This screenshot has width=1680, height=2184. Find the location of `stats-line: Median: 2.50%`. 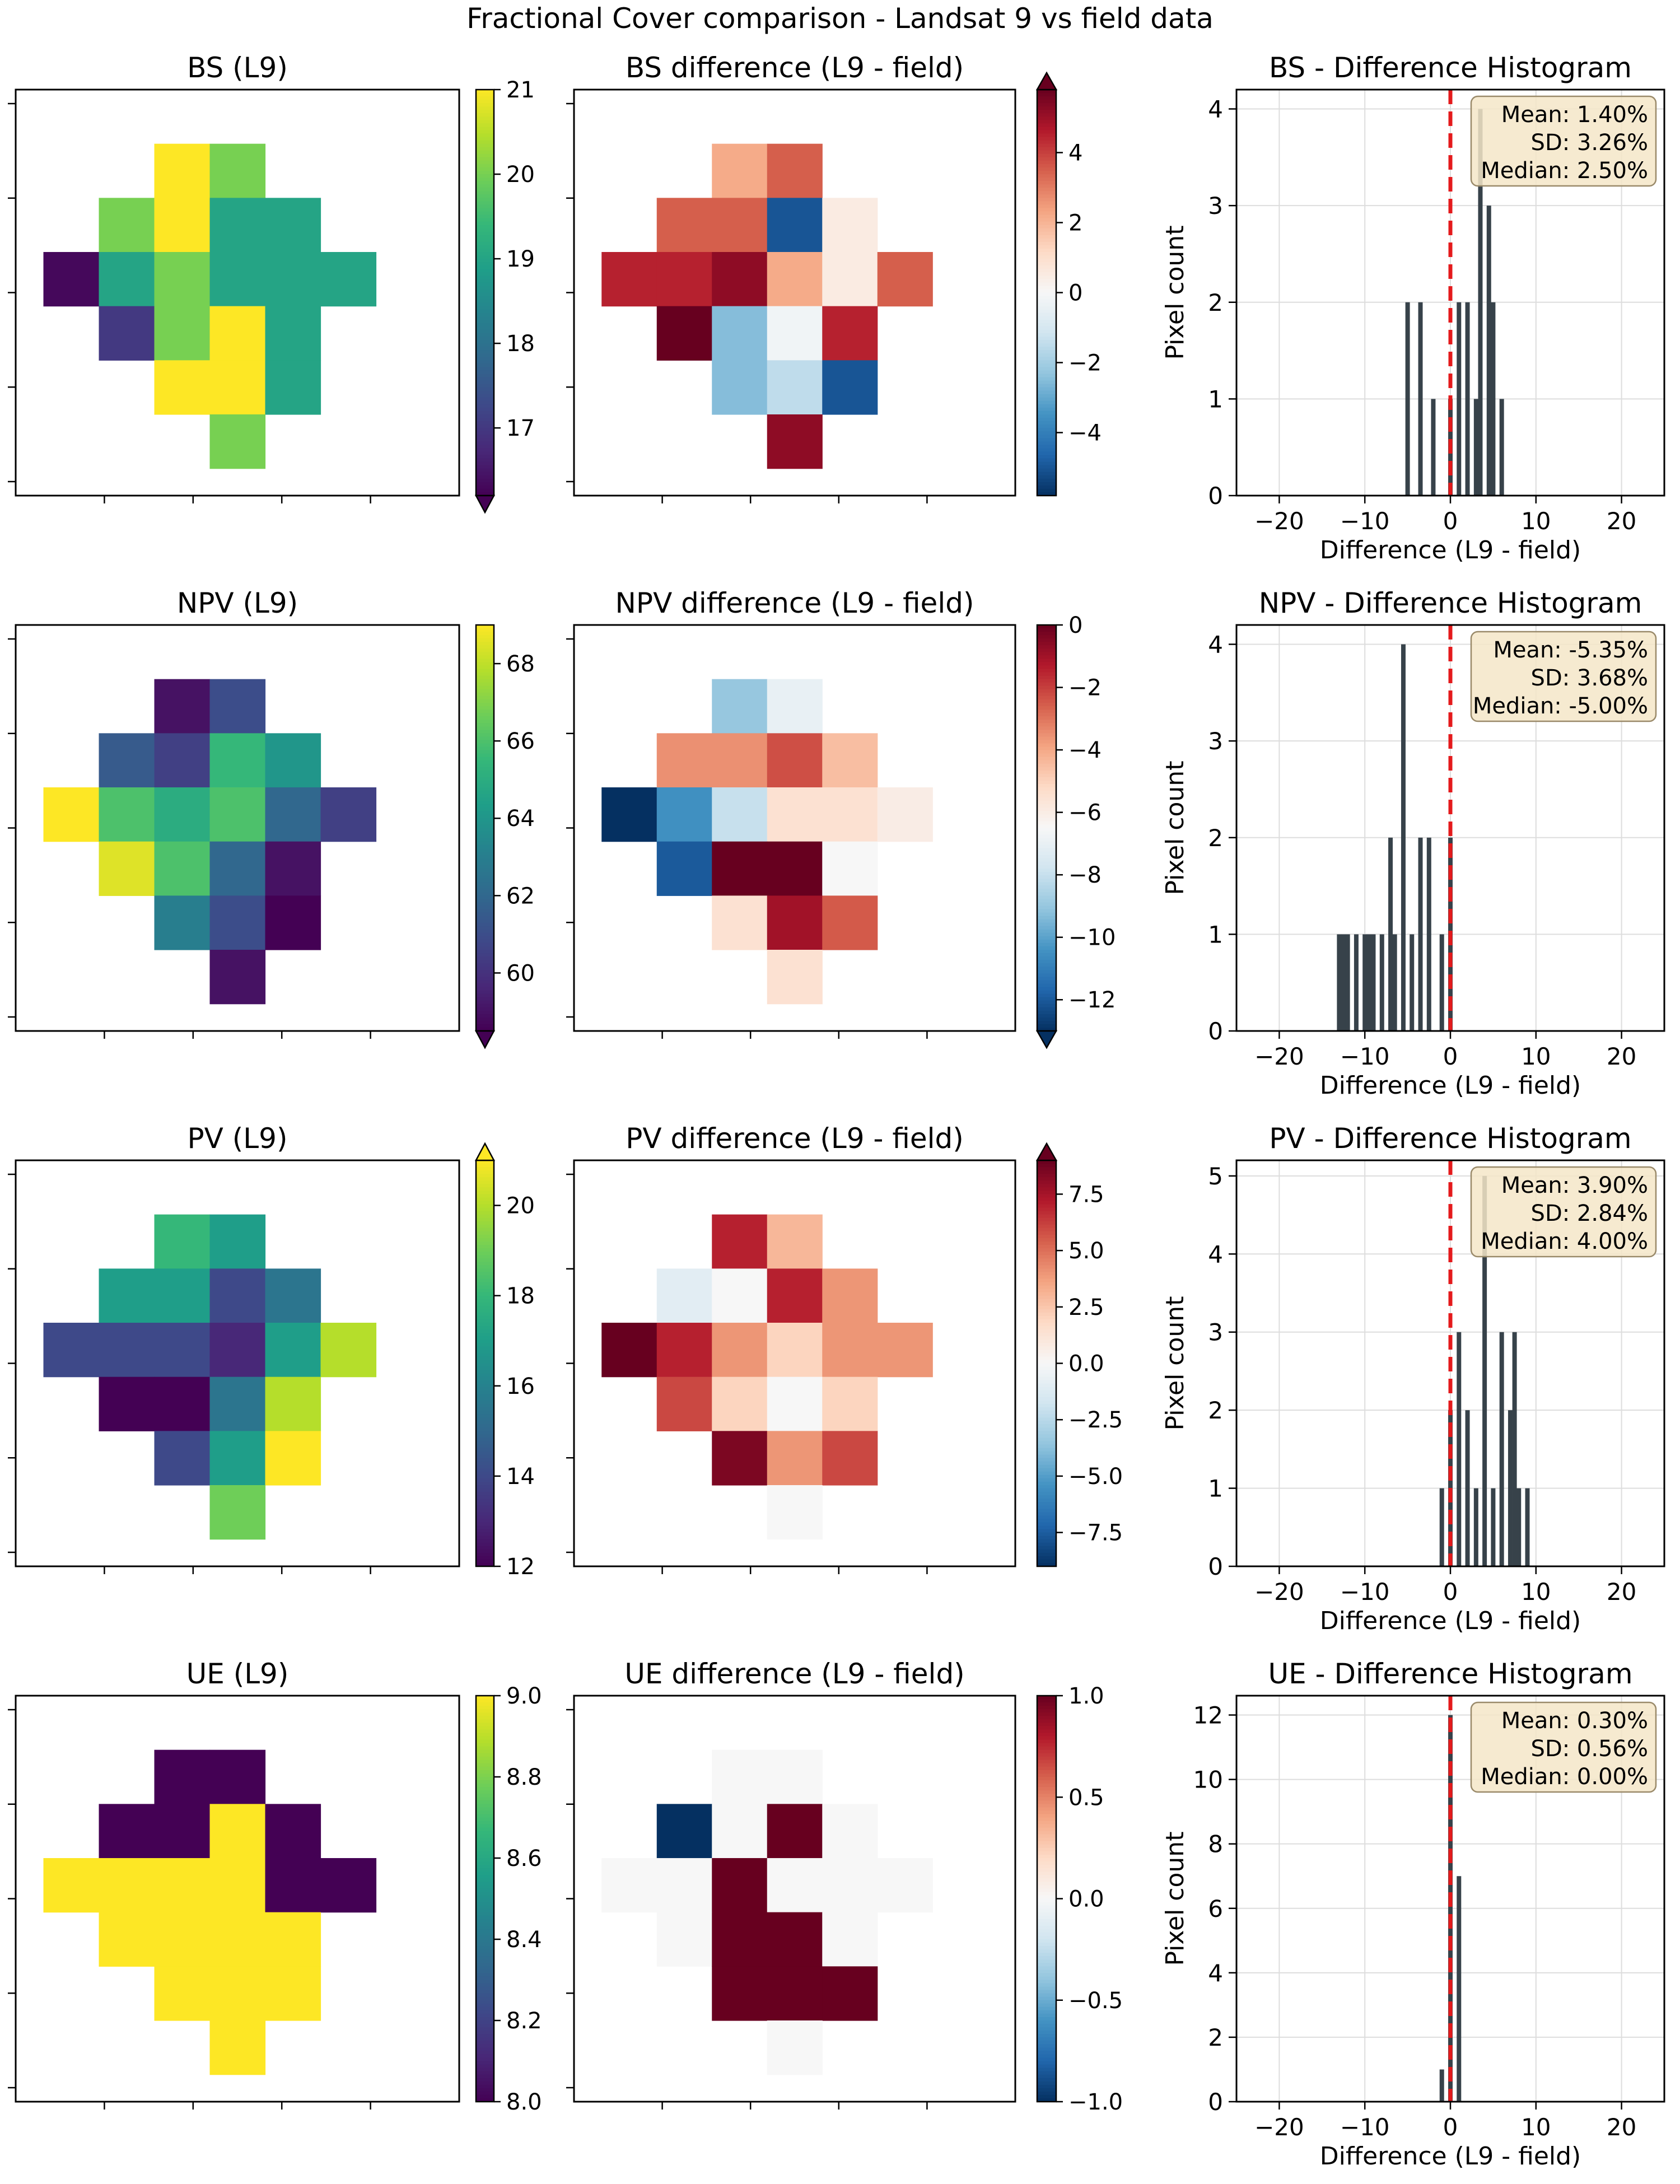

stats-line: Median: 2.50% is located at coordinates (1565, 171).